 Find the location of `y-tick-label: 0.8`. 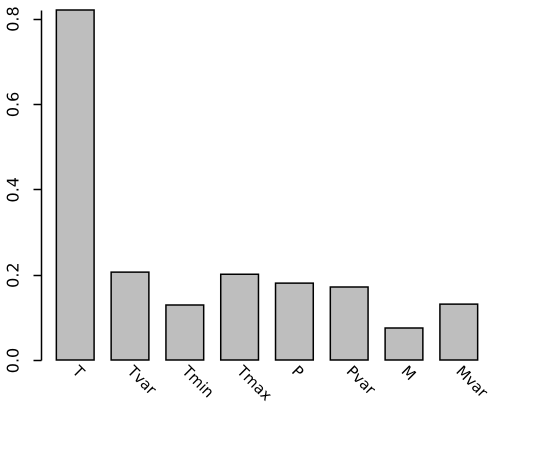

y-tick-label: 0.8 is located at coordinates (13, 19).